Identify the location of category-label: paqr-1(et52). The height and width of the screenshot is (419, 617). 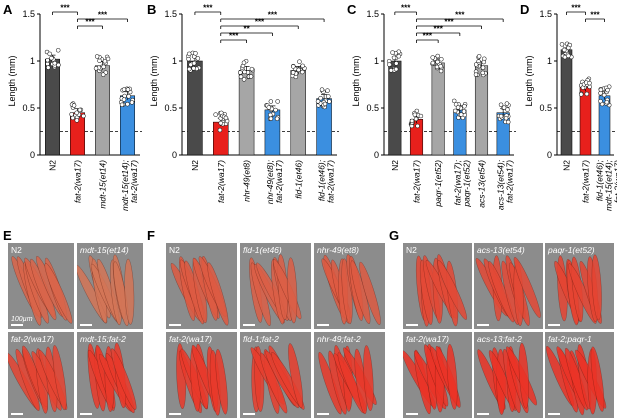
(438, 184).